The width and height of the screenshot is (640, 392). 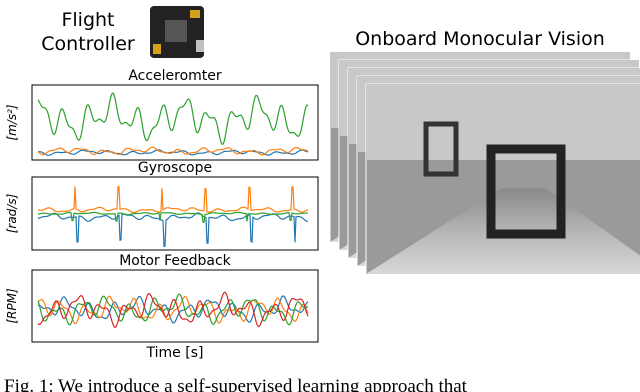 What do you see at coordinates (175, 261) in the screenshot?
I see `plot-title: Motor Feedback` at bounding box center [175, 261].